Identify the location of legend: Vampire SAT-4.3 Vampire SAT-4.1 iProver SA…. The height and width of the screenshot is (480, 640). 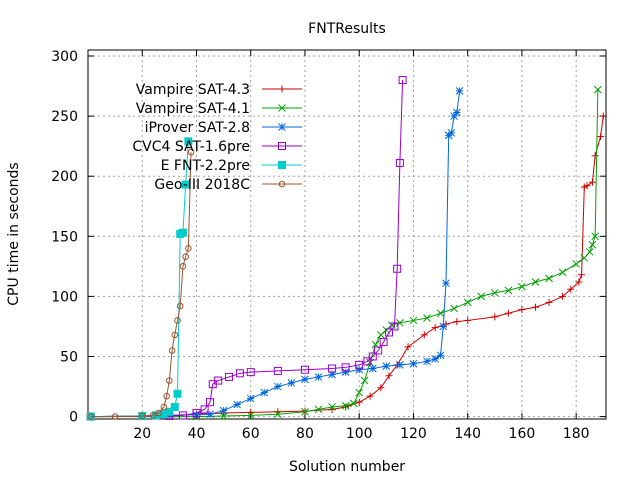
(217, 137).